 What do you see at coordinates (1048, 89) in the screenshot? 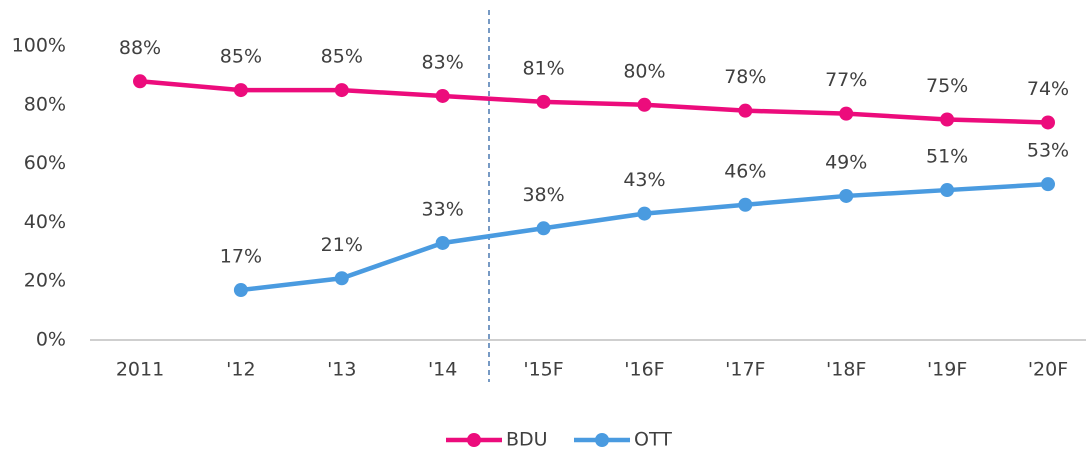
I see `data-label: 74%` at bounding box center [1048, 89].